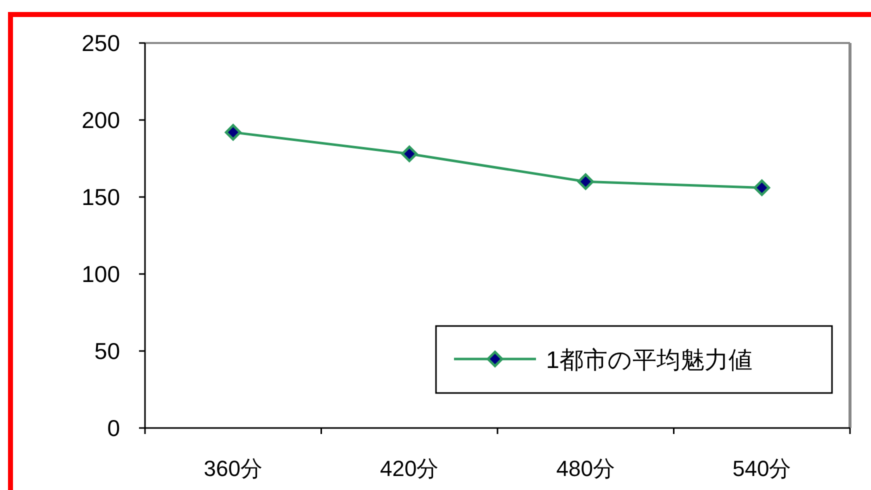 This screenshot has height=490, width=871. I want to click on legend: 1都市の平均魅力値, so click(634, 359).